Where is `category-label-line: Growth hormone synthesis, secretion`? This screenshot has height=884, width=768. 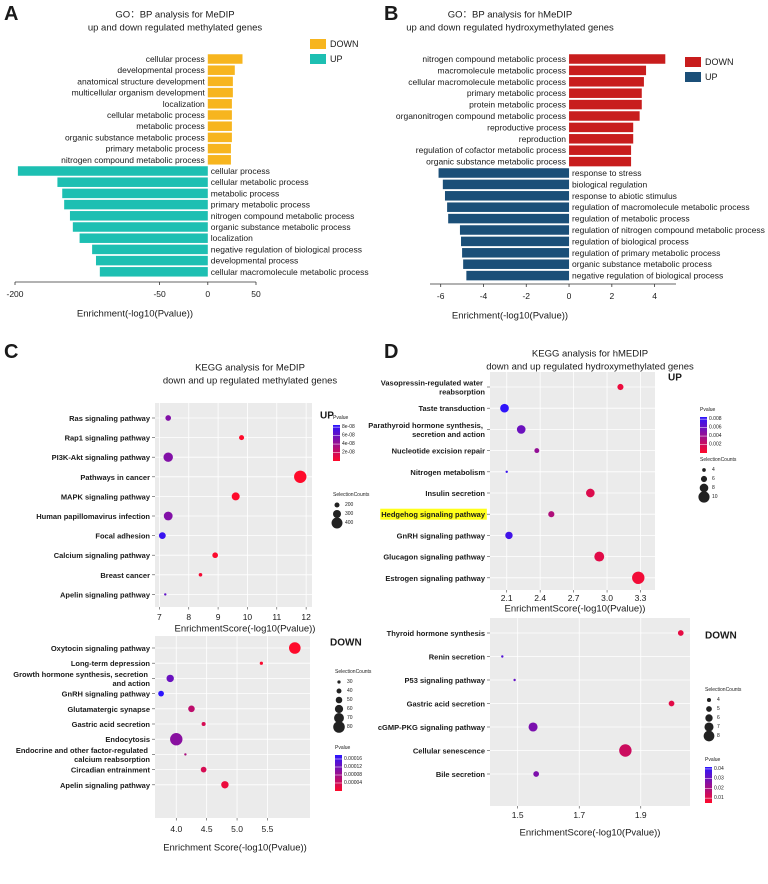
category-label-line: Growth hormone synthesis, secretion is located at coordinates (81, 673).